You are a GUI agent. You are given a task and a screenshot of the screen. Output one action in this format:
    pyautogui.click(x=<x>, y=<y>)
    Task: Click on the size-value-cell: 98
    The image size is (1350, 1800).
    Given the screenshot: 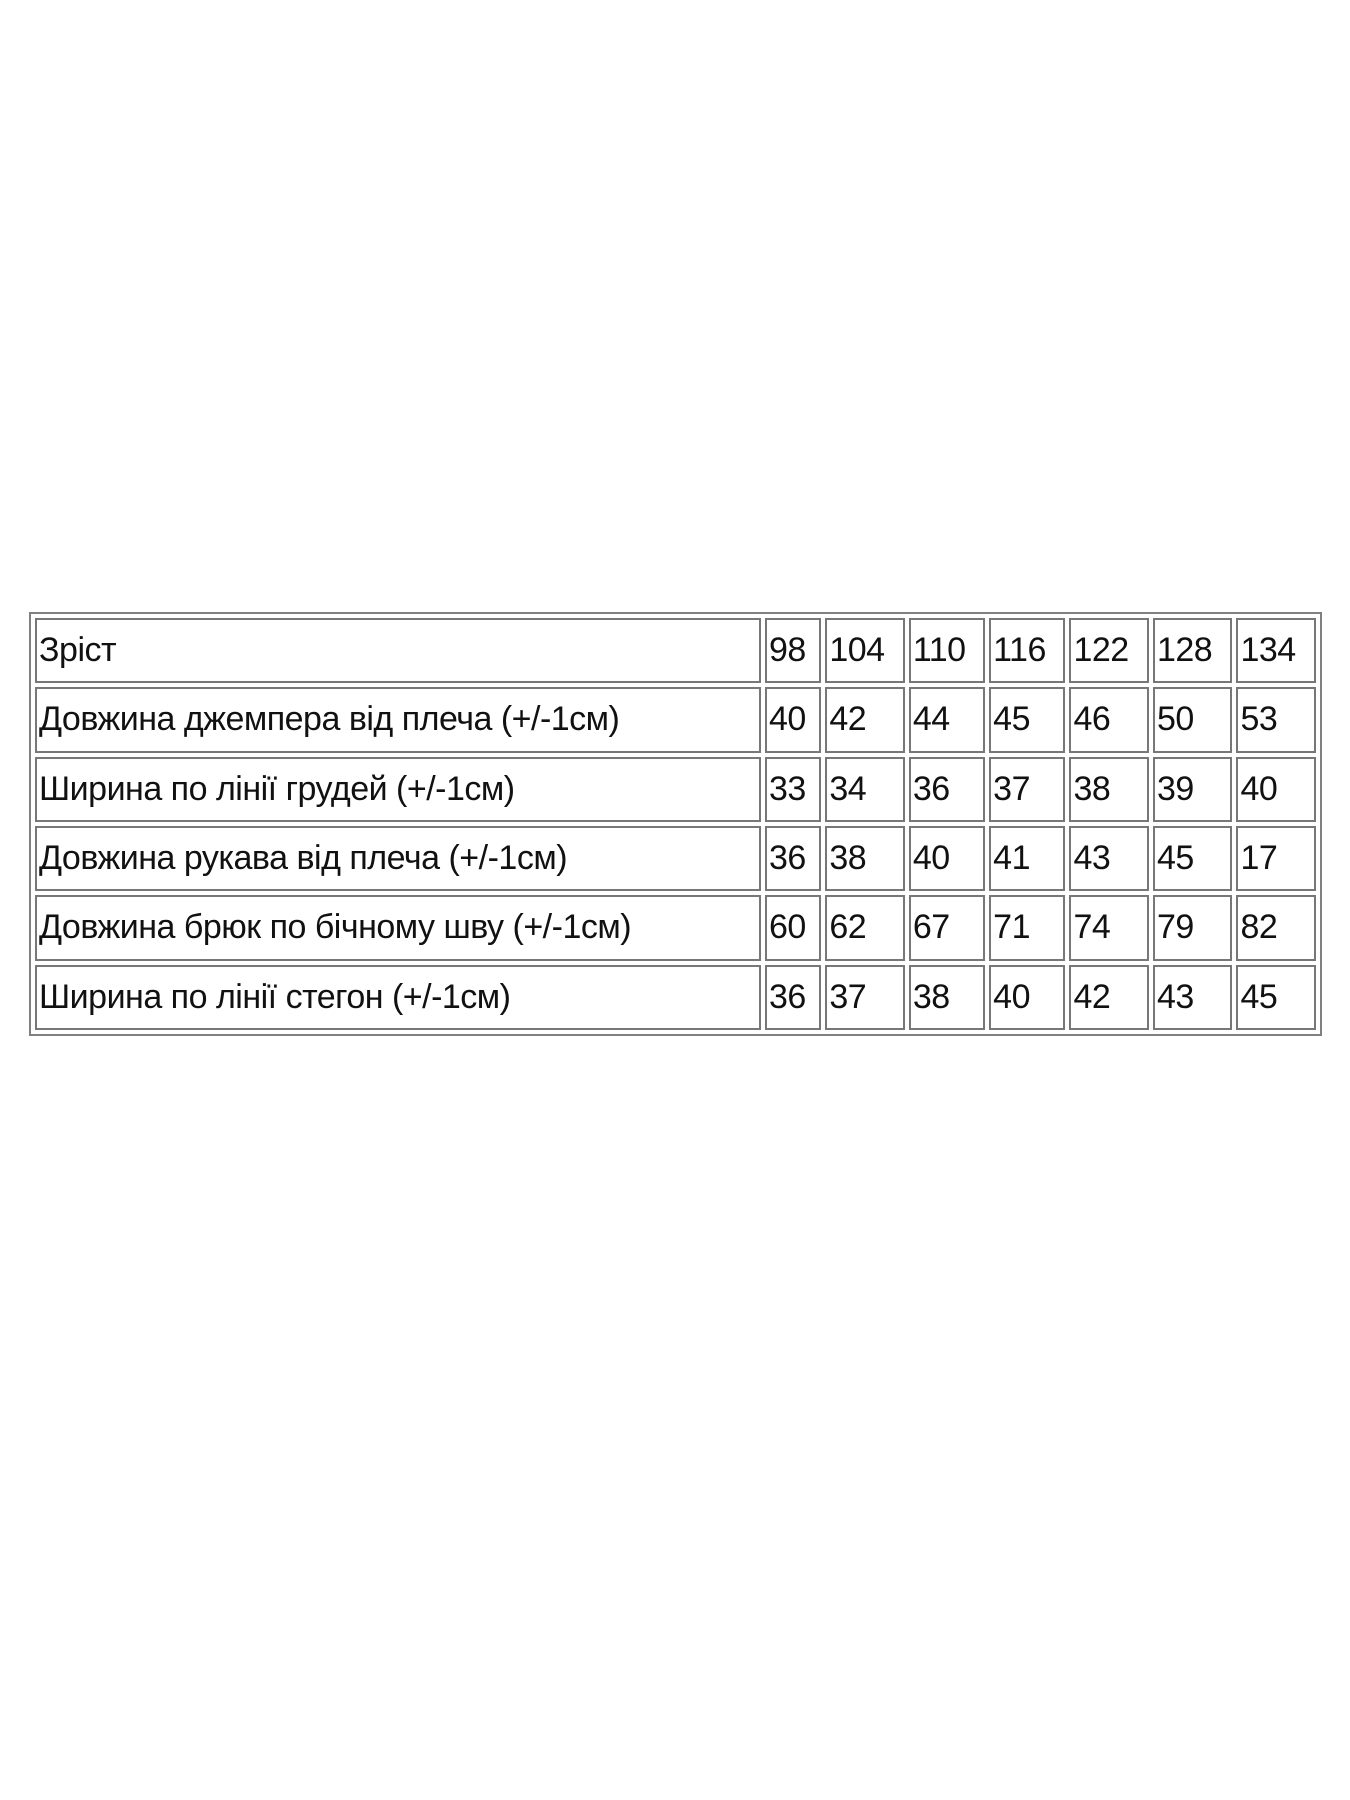 What is the action you would take?
    pyautogui.click(x=793, y=651)
    